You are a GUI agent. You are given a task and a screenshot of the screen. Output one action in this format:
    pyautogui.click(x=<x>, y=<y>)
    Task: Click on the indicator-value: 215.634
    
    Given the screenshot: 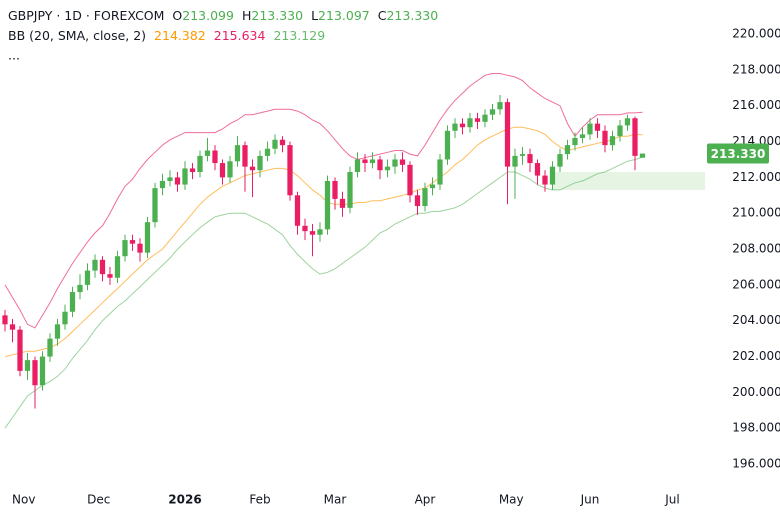 What is the action you would take?
    pyautogui.click(x=240, y=35)
    